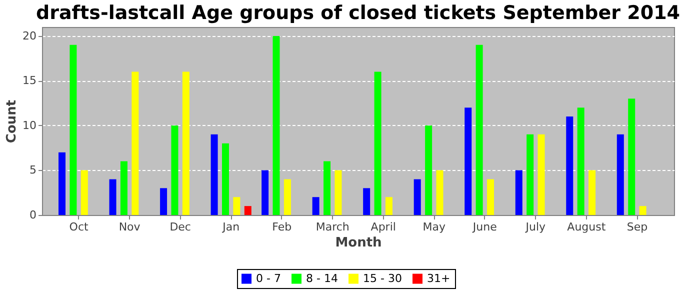 The width and height of the screenshot is (700, 300). I want to click on x-tick-label: May, so click(434, 227).